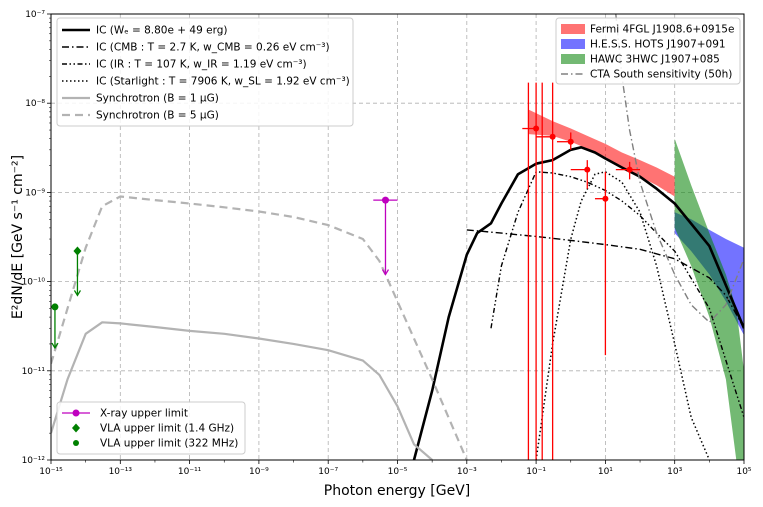  Describe the element at coordinates (328, 472) in the screenshot. I see `x-tick-label: 10⁻⁷` at that location.